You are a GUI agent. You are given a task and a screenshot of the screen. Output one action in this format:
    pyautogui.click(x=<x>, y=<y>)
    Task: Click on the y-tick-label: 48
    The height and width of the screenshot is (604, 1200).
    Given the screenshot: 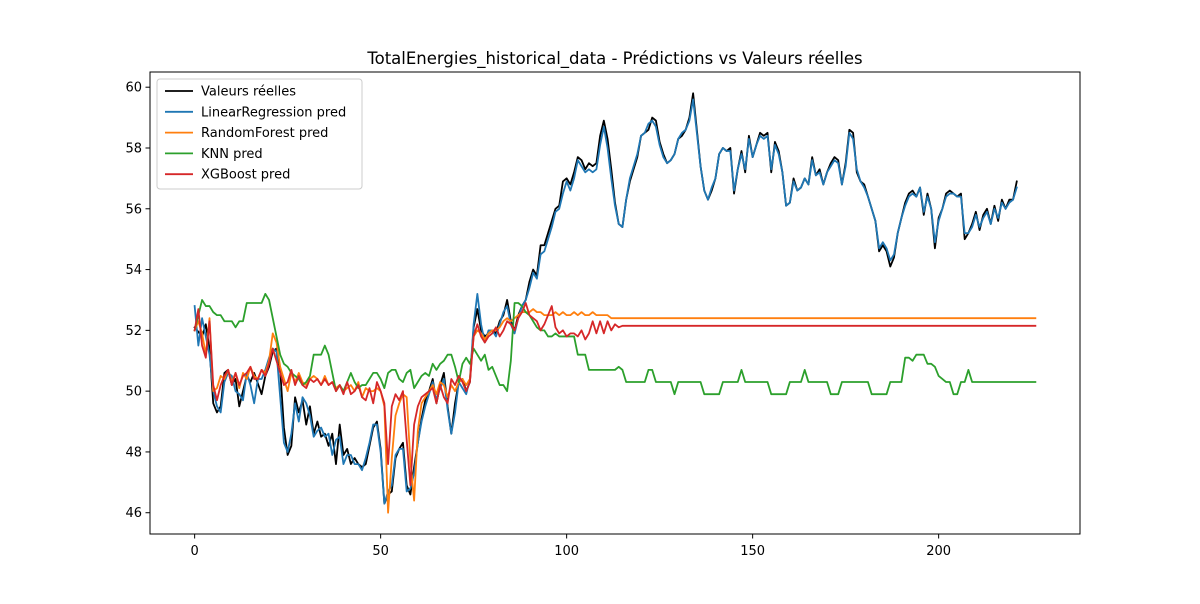 What is the action you would take?
    pyautogui.click(x=133, y=452)
    